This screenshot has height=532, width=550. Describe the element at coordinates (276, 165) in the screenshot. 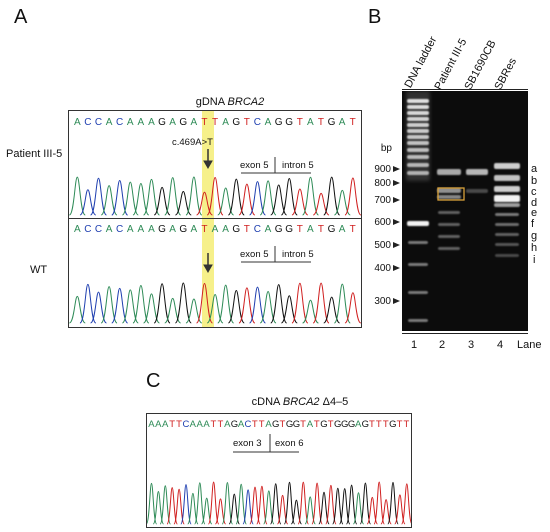

I see `exon-intron-bracket-top` at that location.